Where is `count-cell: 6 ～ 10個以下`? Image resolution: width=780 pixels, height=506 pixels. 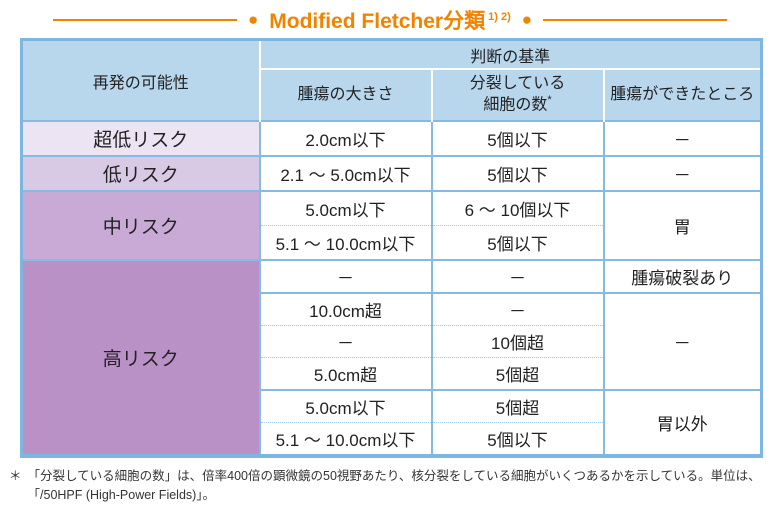
count-cell: 6 ～ 10個以下 is located at coordinates (517, 208).